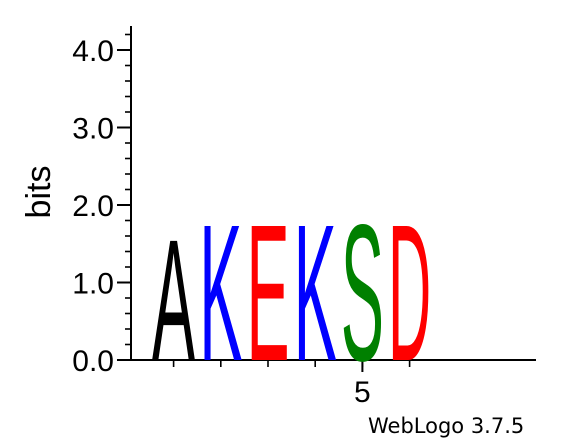  What do you see at coordinates (93, 284) in the screenshot?
I see `y-tick-label: 1.0` at bounding box center [93, 284].